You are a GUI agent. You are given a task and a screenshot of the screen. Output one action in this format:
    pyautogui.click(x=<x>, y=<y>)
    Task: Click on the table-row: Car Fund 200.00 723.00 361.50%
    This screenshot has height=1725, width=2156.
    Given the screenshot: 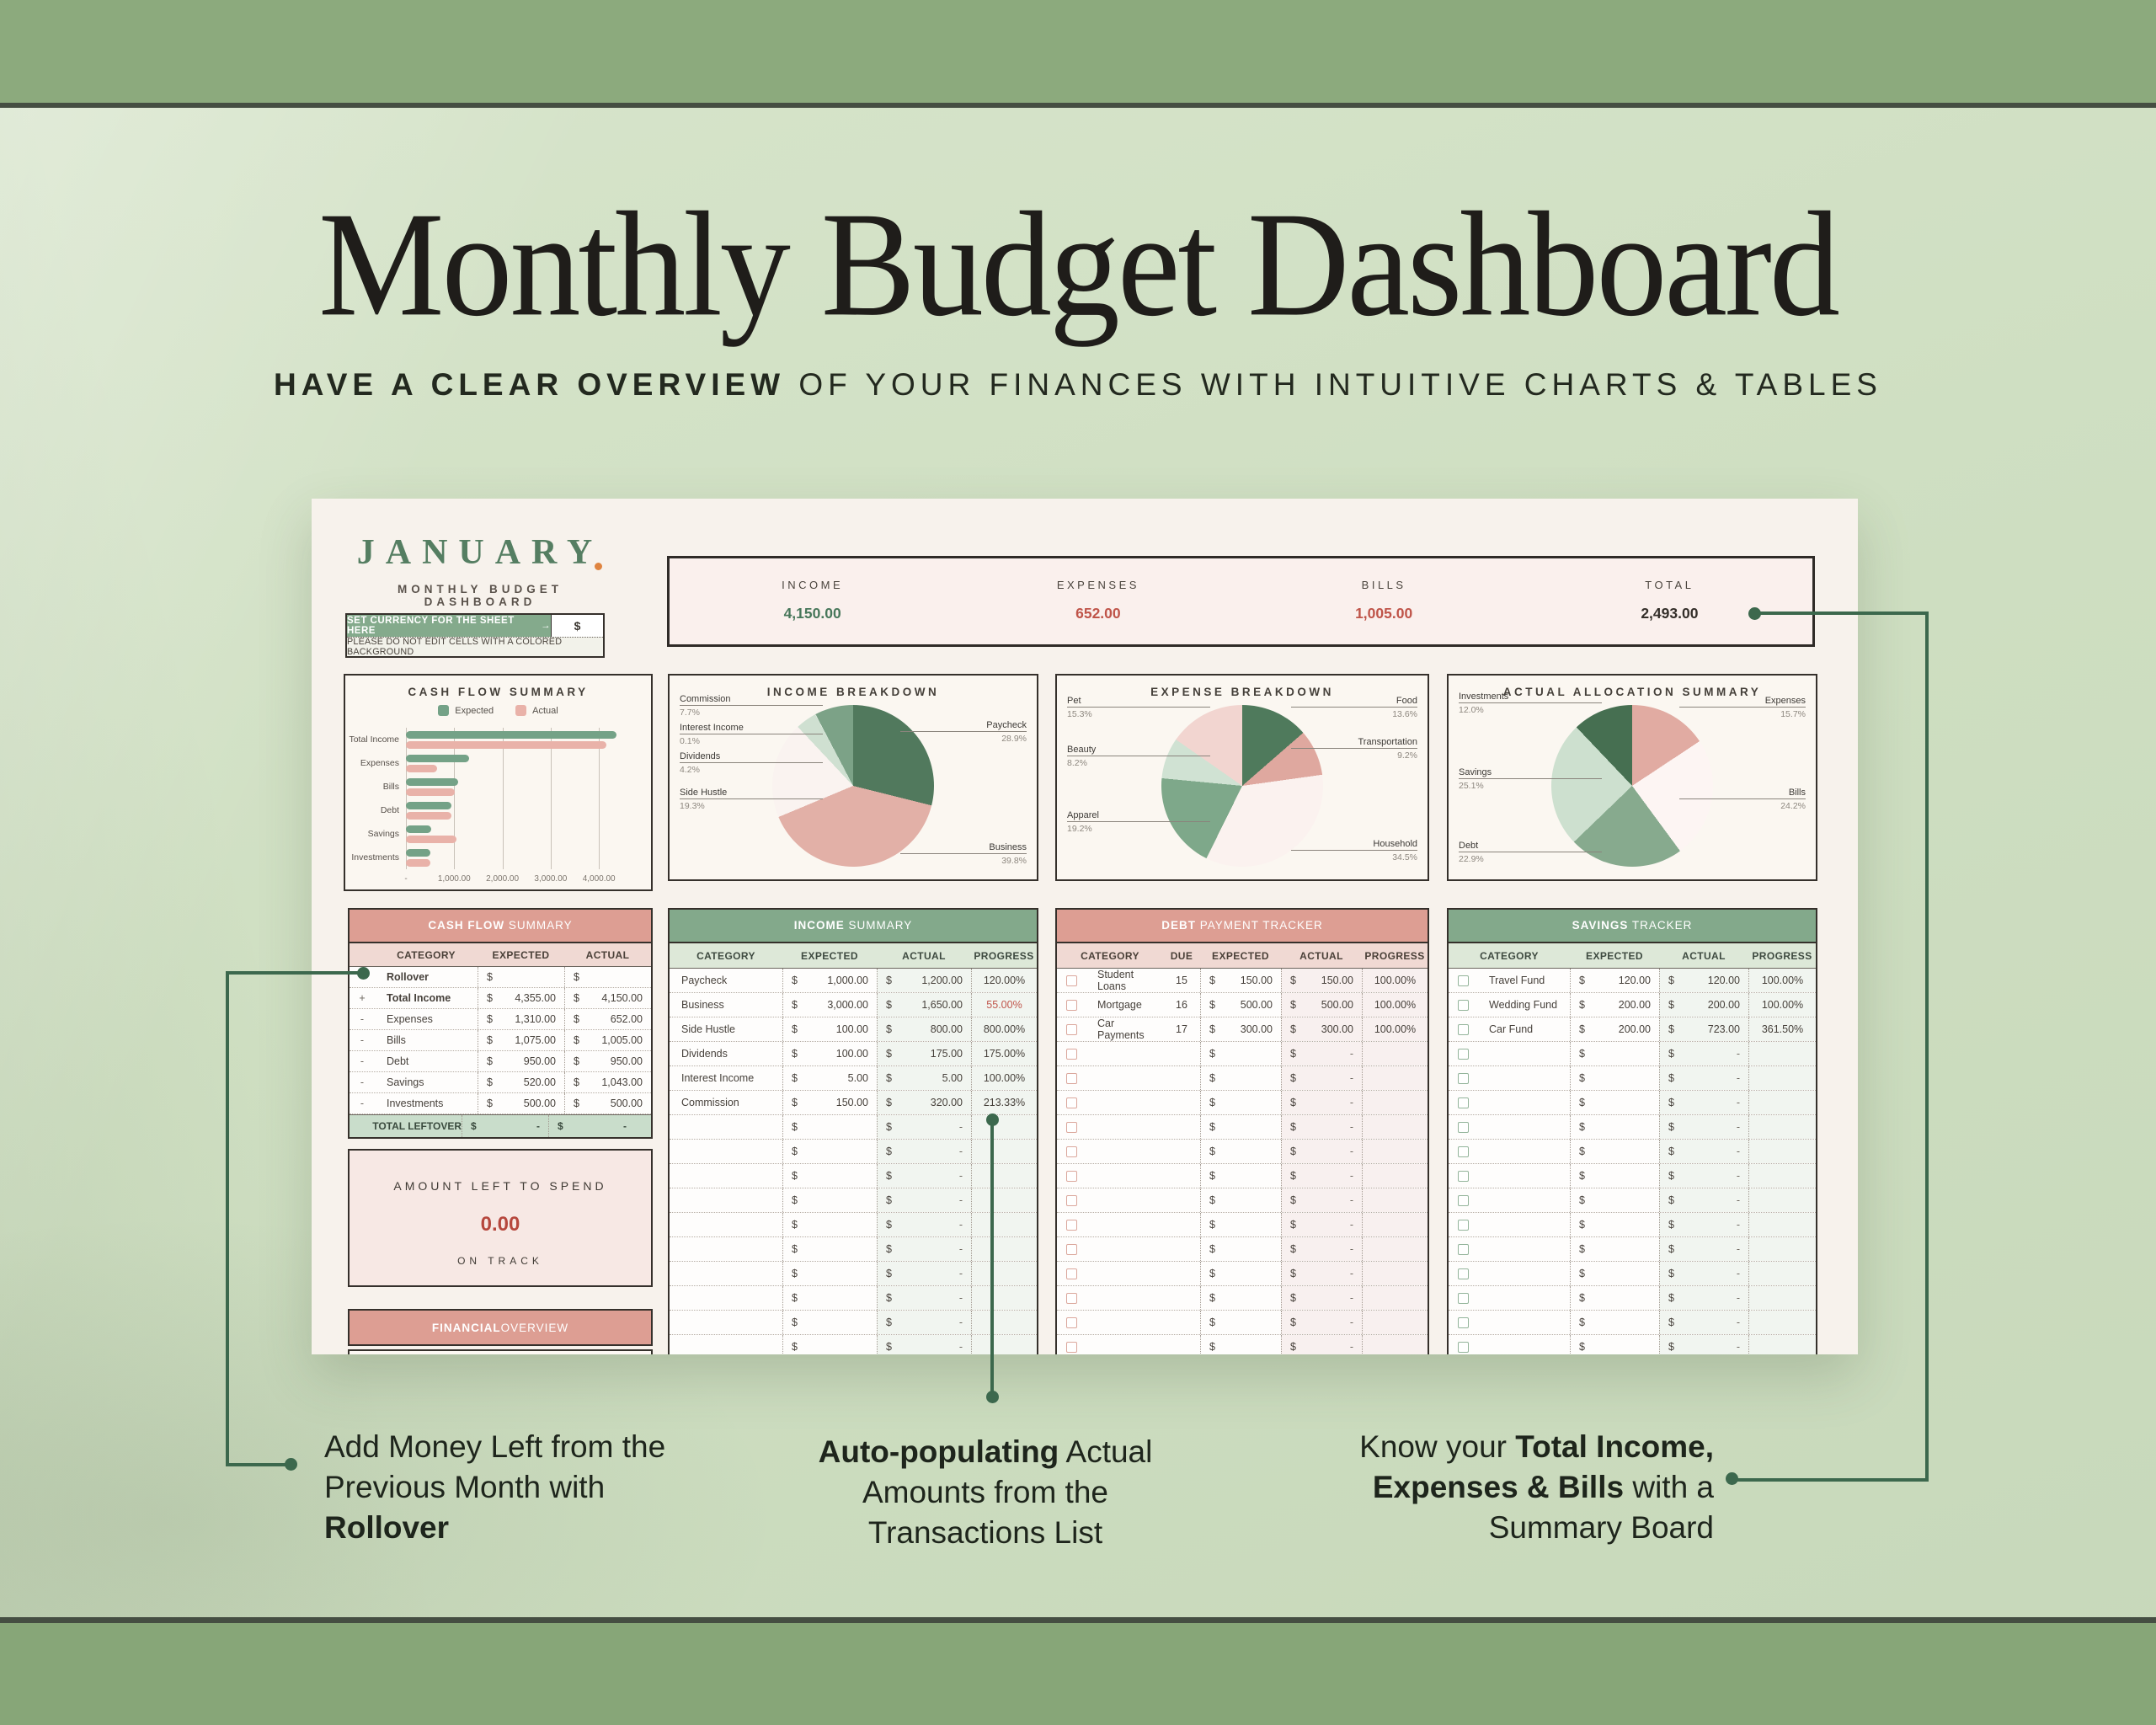 What is the action you would take?
    pyautogui.click(x=1632, y=1029)
    